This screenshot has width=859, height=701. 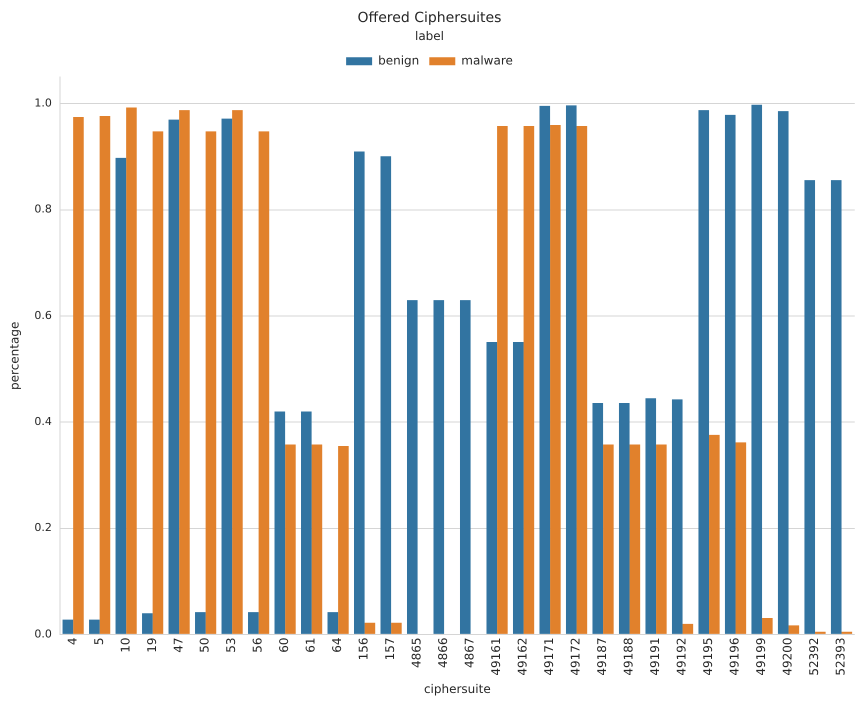 What do you see at coordinates (231, 645) in the screenshot?
I see `x-tick-label: 53` at bounding box center [231, 645].